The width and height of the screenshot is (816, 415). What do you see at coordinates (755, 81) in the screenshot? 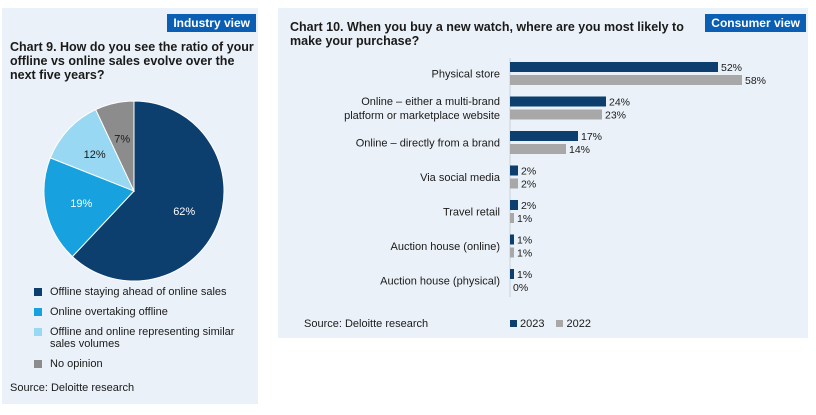
I see `bar-value-label: 58%` at bounding box center [755, 81].